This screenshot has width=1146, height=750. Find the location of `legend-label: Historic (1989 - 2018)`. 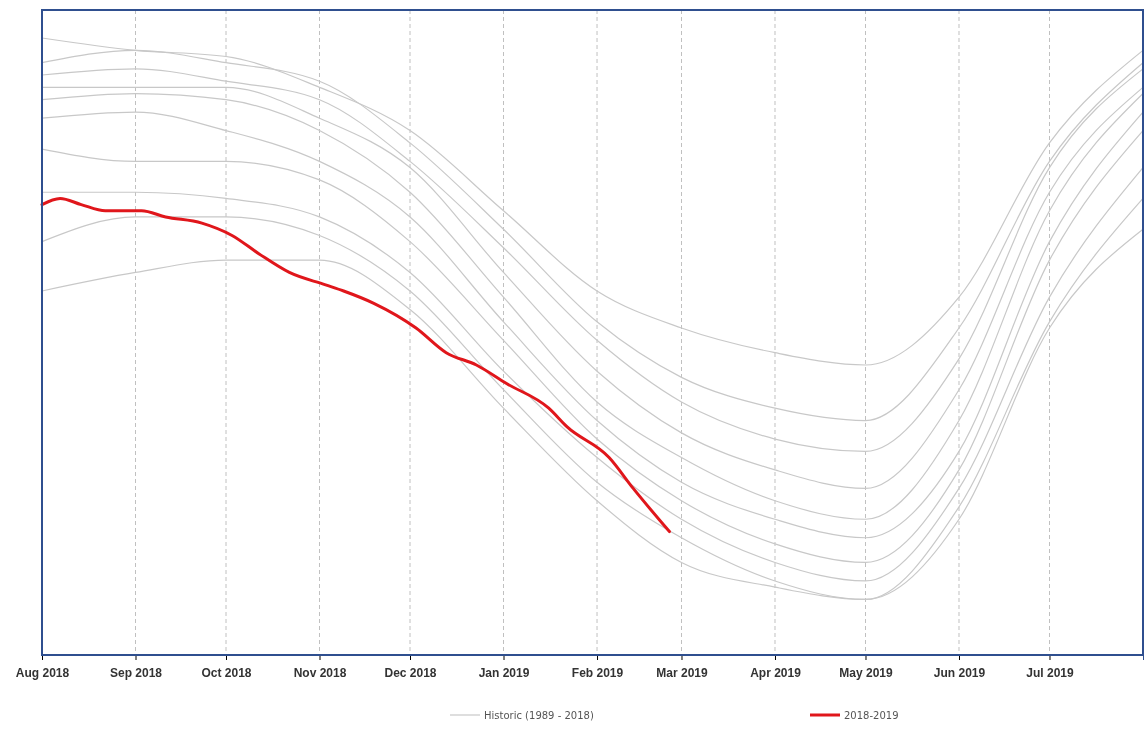

legend-label: Historic (1989 - 2018) is located at coordinates (539, 715).